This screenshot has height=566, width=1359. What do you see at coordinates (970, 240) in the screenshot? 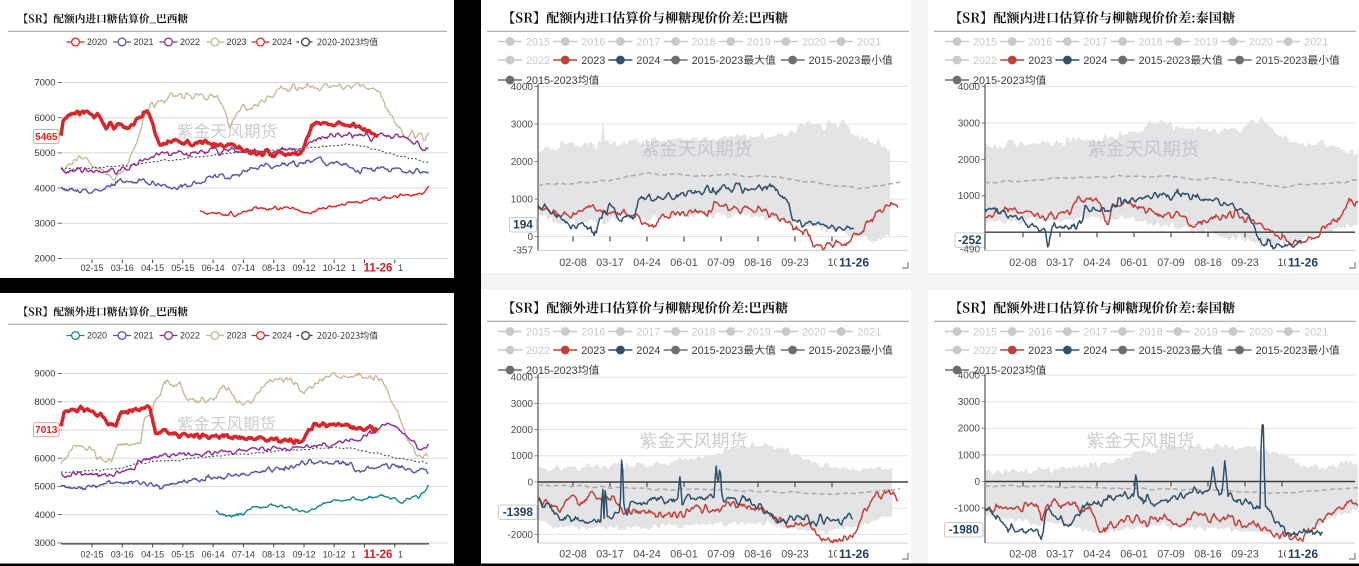
I see `svg-text: -252` at bounding box center [970, 240].